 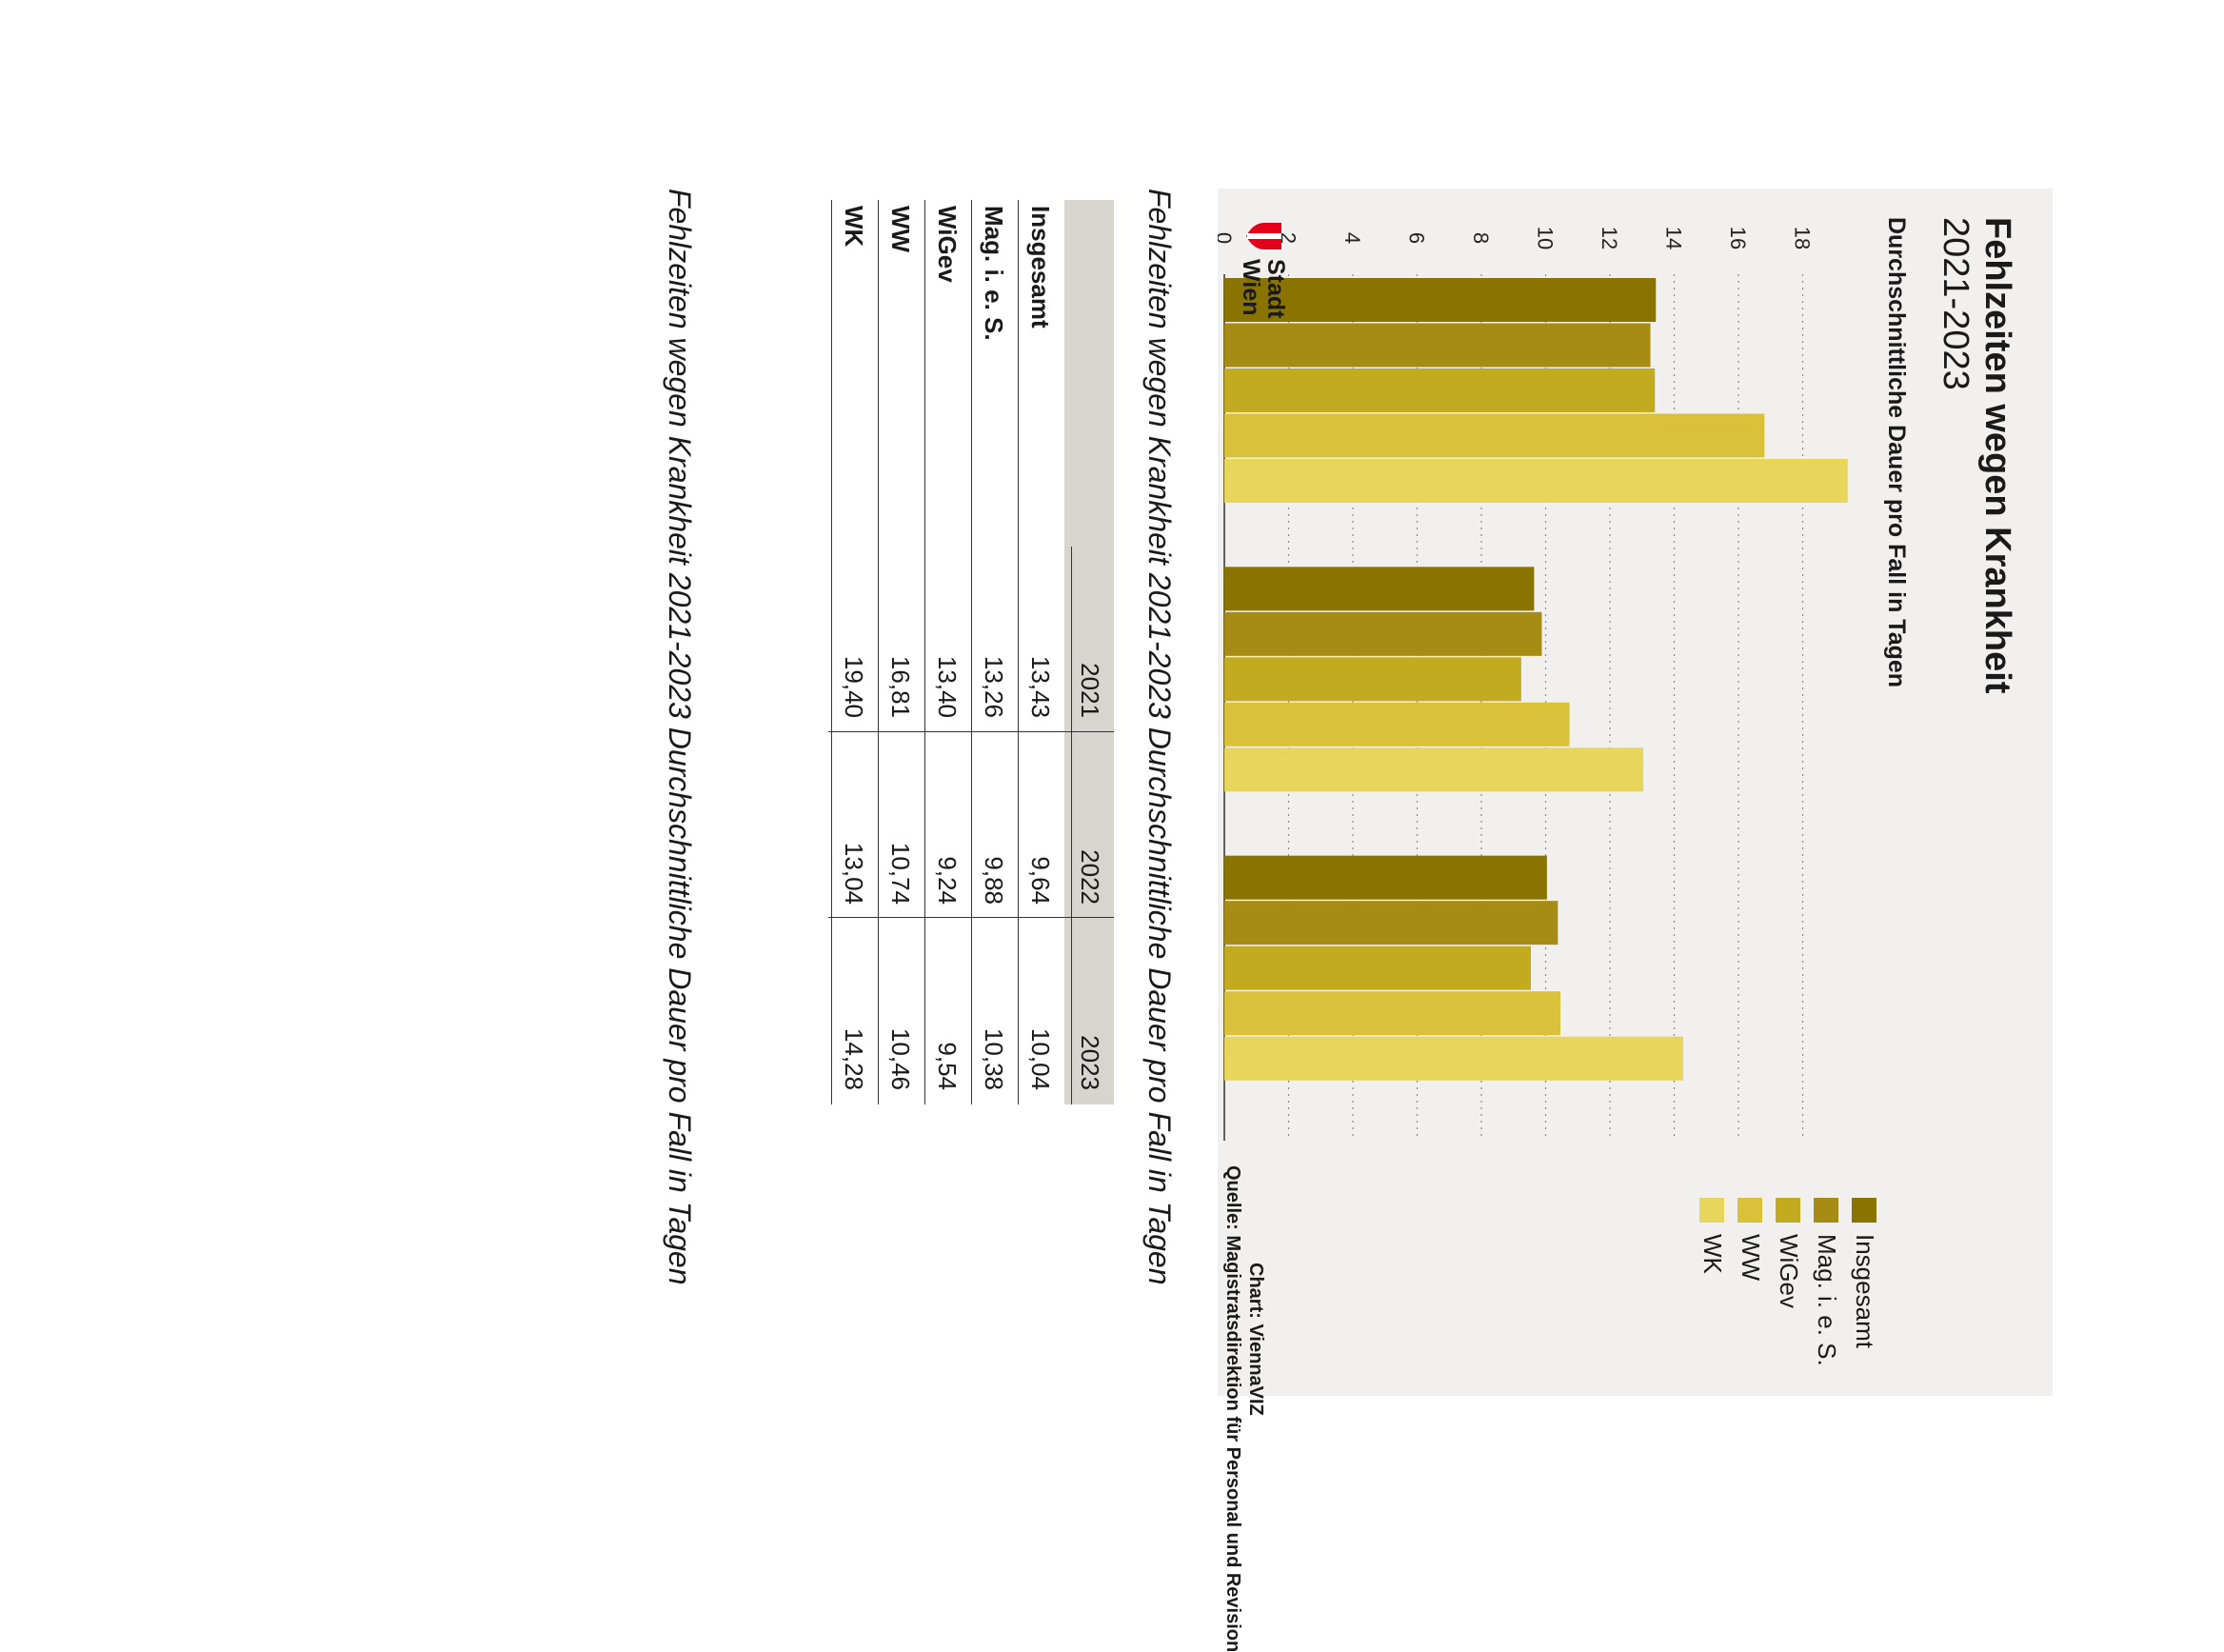 I want to click on bar-mag-i-e-s--2023, so click(x=1391, y=923).